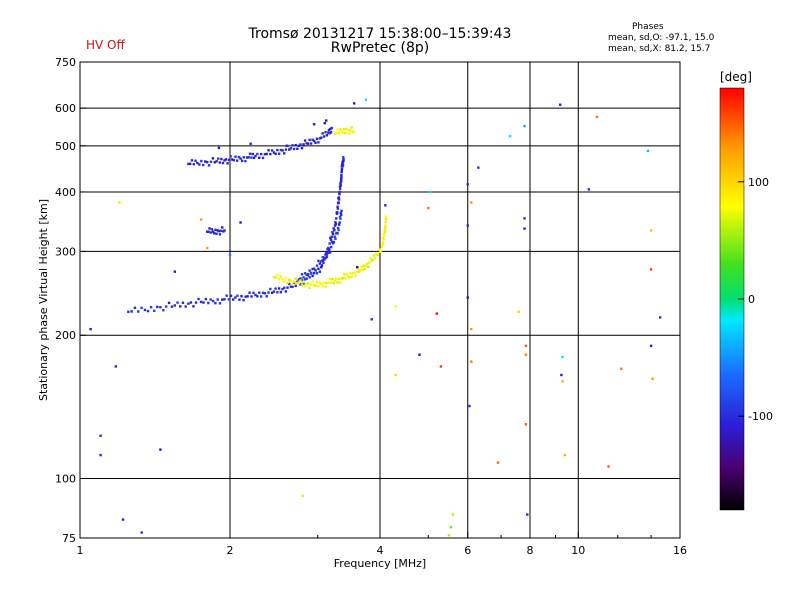  I want to click on x-axis: 1 2 4 6 8 10 16, so click(382, 544).